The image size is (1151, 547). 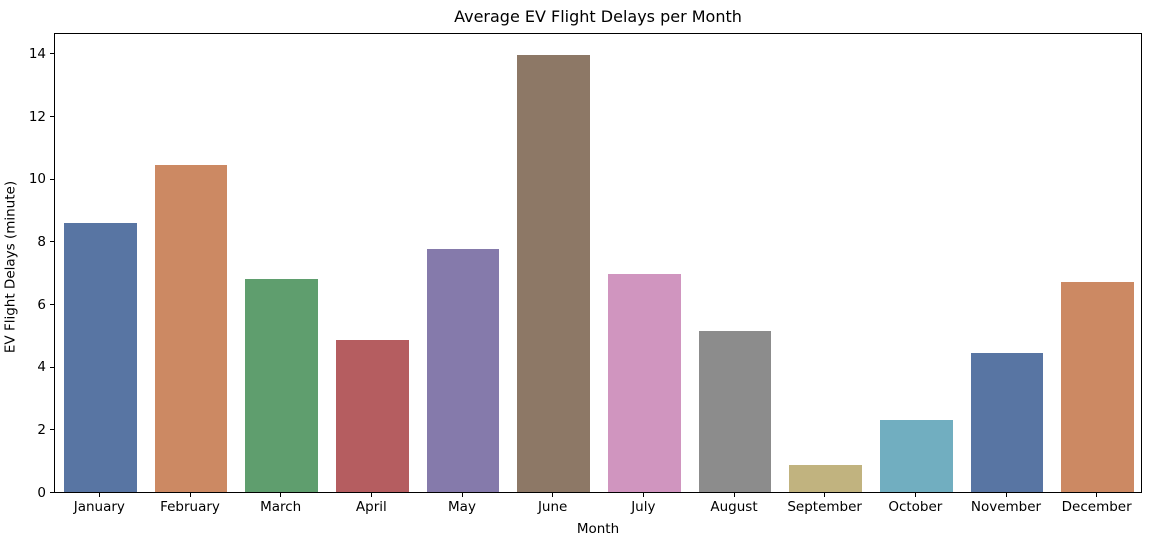 I want to click on x-tick-label: September, so click(x=824, y=507).